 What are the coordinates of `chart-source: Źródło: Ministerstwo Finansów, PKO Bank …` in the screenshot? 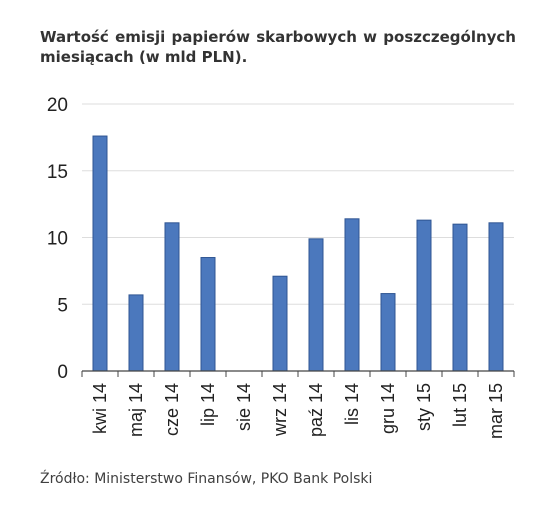 It's located at (206, 479).